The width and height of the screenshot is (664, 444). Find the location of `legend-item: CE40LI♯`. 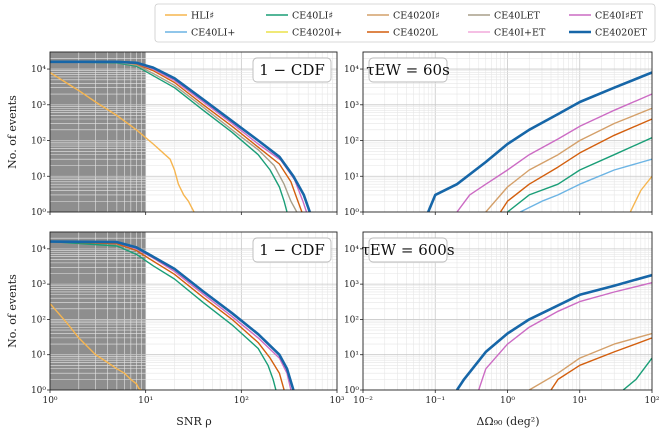

legend-item: CE40LI♯ is located at coordinates (299, 16).